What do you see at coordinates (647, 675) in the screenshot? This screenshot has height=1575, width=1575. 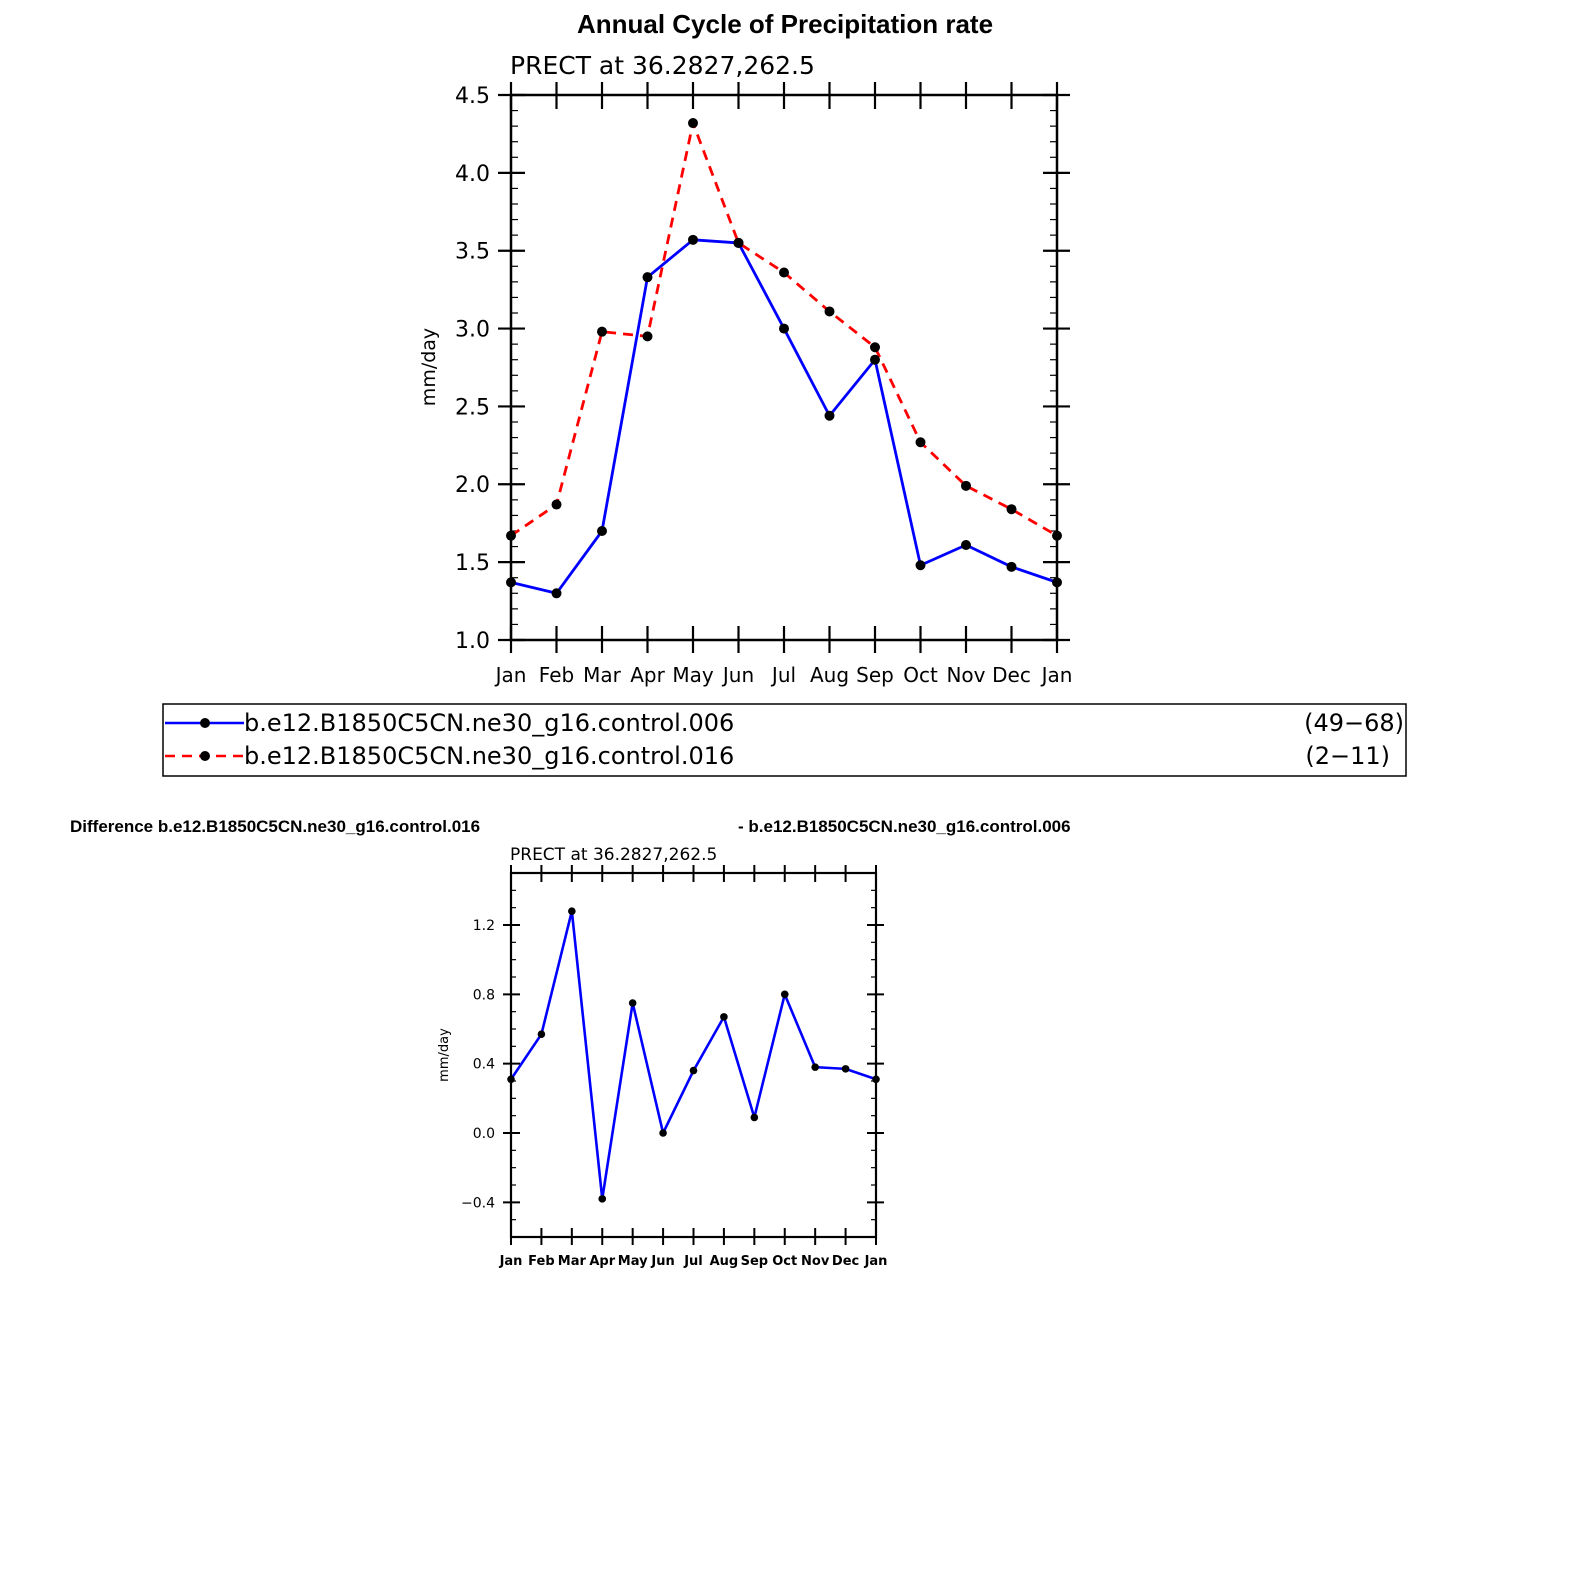 I see `chart1-x-tick-label: Apr` at bounding box center [647, 675].